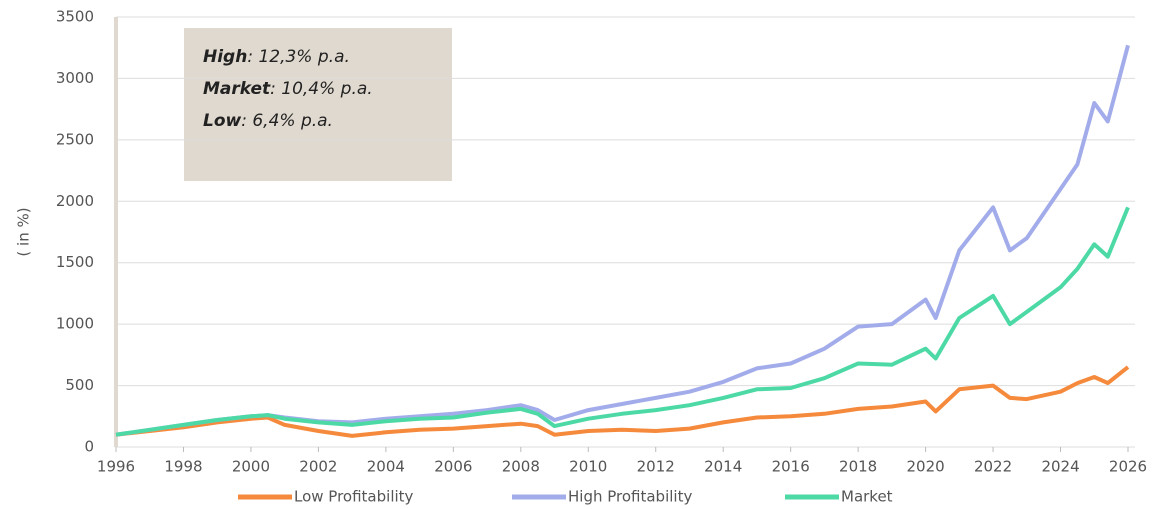 This screenshot has width=1157, height=509. What do you see at coordinates (75, 201) in the screenshot?
I see `y-tick-label: 2000` at bounding box center [75, 201].